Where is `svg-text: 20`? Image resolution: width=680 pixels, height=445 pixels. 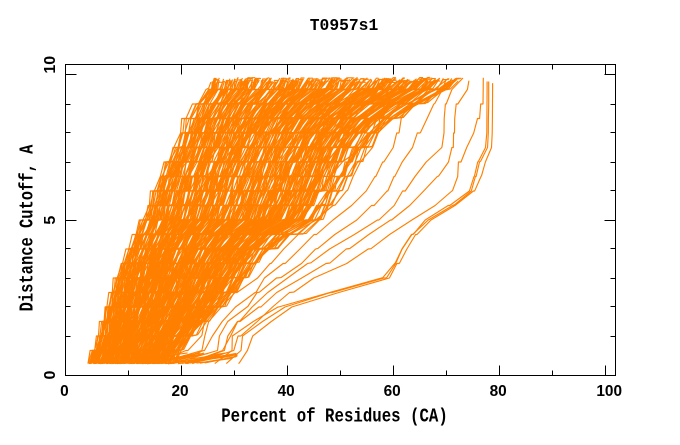 svg-text: 20 is located at coordinates (179, 391).